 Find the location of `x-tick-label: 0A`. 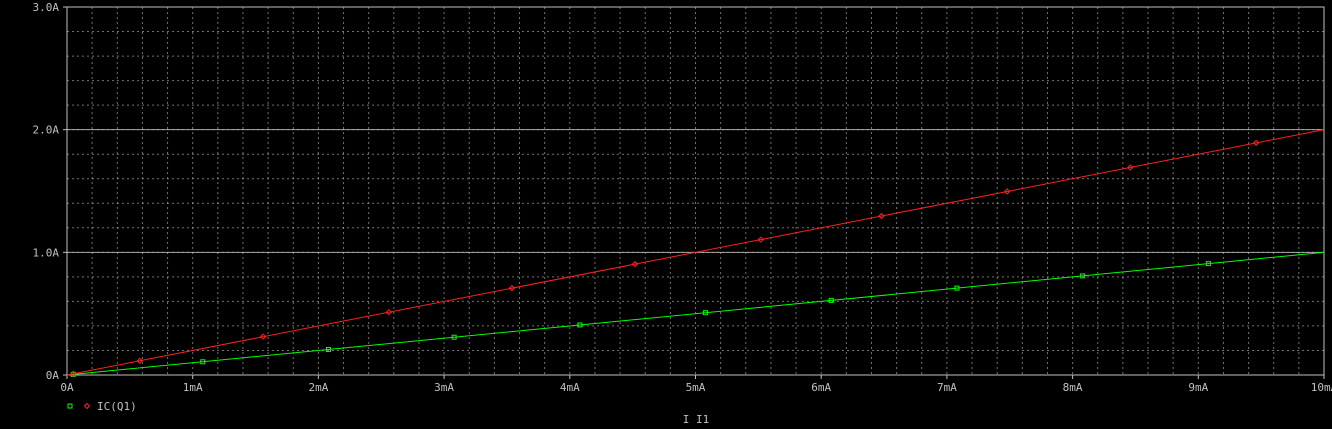

x-tick-label: 0A is located at coordinates (67, 387).